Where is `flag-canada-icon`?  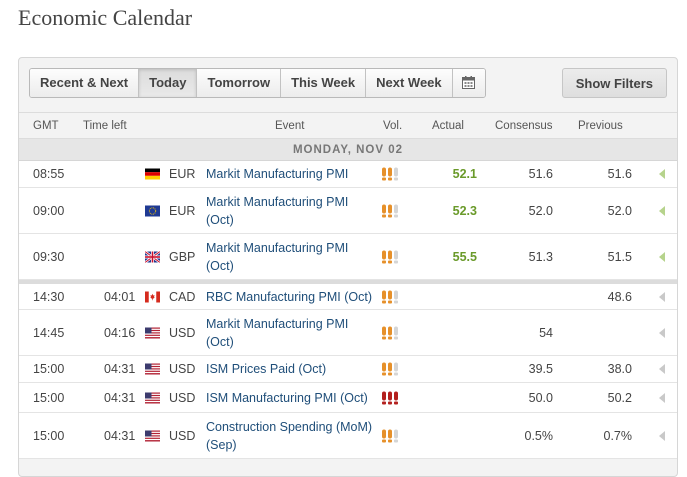 flag-canada-icon is located at coordinates (152, 296).